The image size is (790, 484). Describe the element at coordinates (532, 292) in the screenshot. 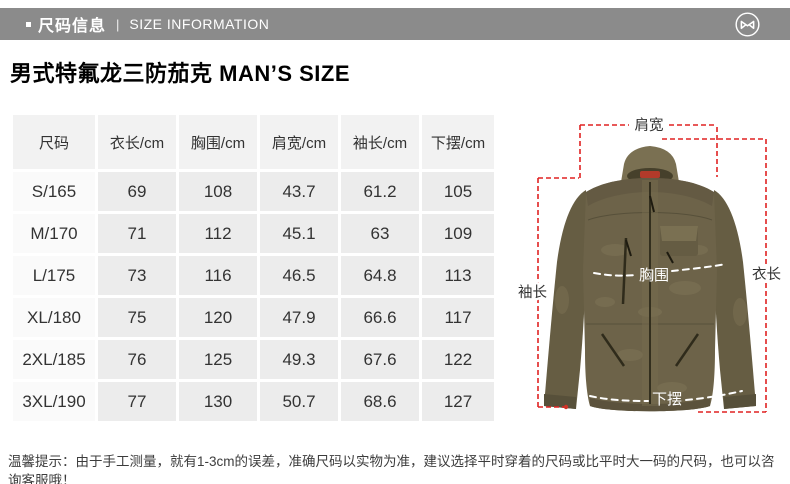

I see `label-sleeve: 袖长` at that location.